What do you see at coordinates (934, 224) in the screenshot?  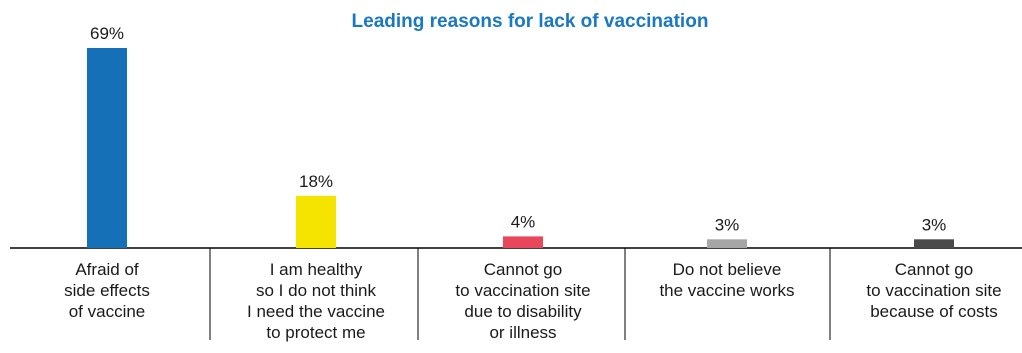 I see `value-label-5: 3%` at bounding box center [934, 224].